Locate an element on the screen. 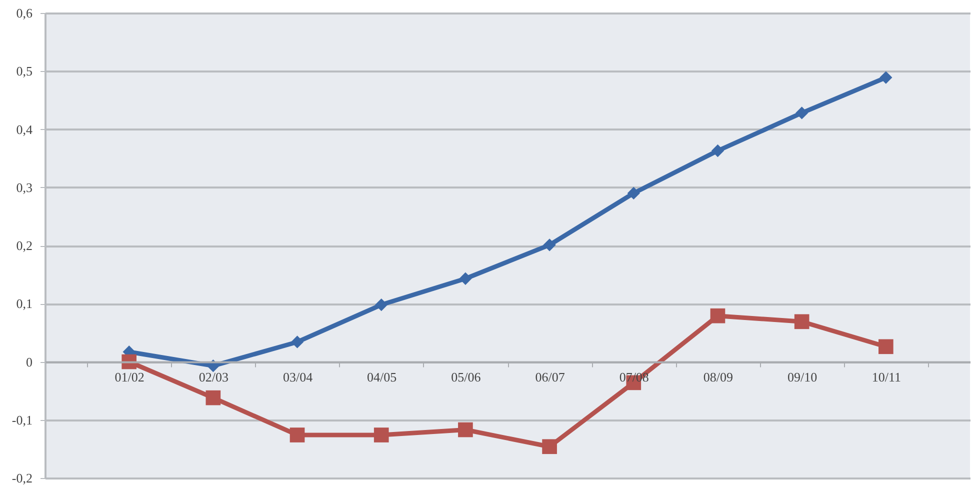 This screenshot has width=974, height=488. x-tick-label: 04/05 is located at coordinates (382, 376).